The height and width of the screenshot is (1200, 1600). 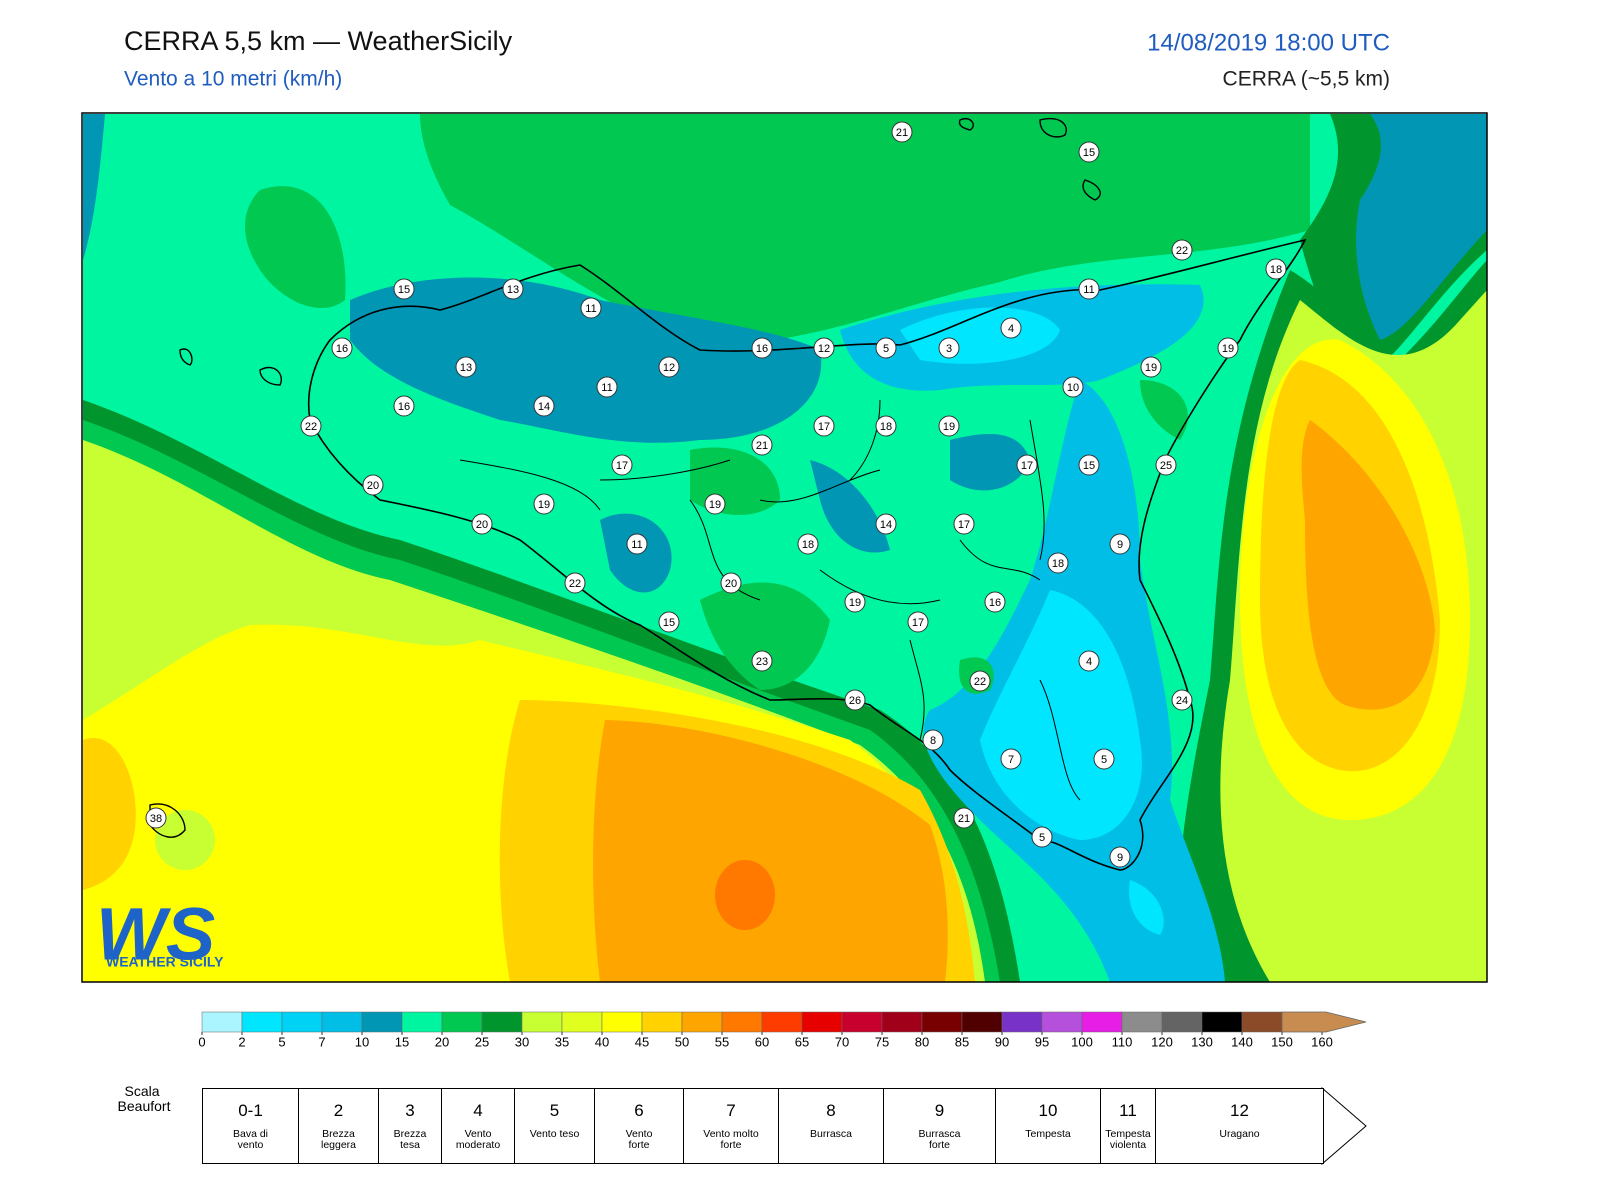 I want to click on station: 9, so click(x=1120, y=544).